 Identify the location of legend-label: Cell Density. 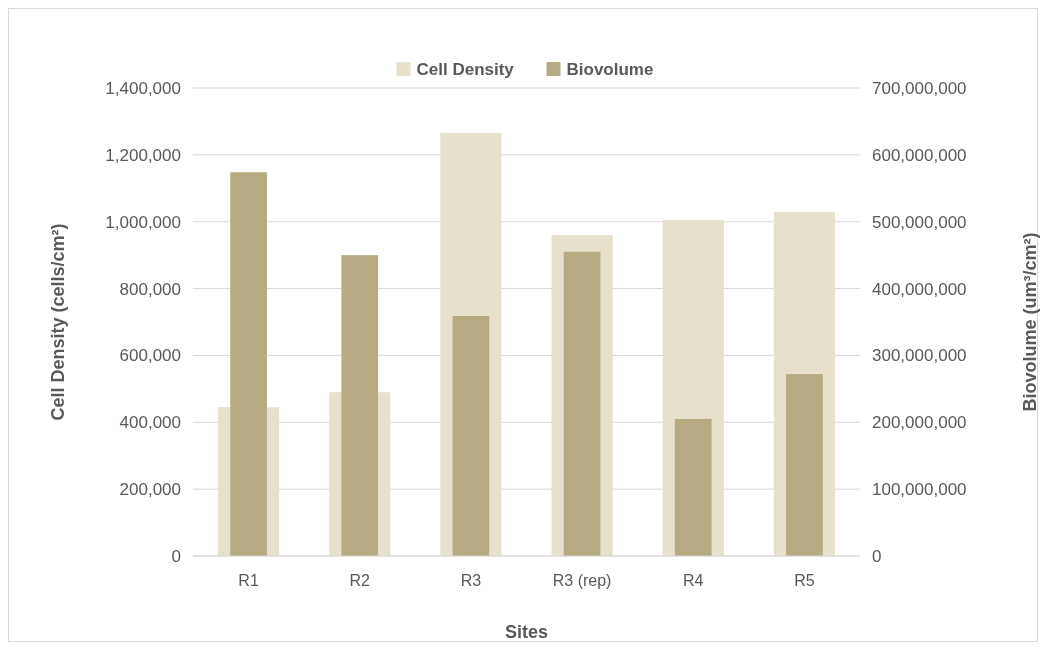
(465, 69).